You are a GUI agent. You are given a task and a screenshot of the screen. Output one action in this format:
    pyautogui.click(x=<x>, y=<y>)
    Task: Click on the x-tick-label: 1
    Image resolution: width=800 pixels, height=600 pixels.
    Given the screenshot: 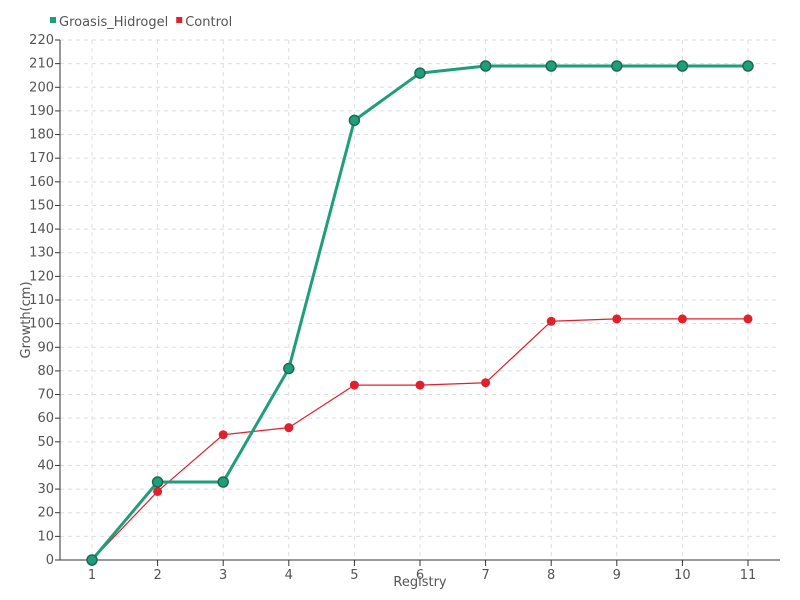 What is the action you would take?
    pyautogui.click(x=92, y=575)
    